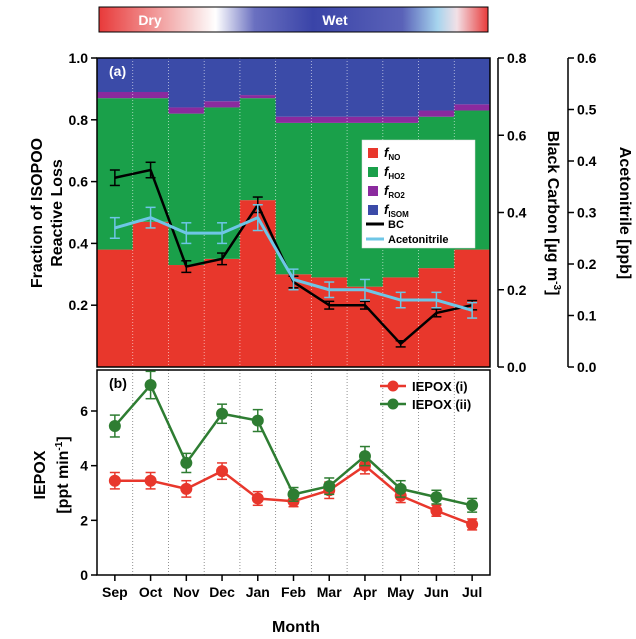 The height and width of the screenshot is (639, 636). What do you see at coordinates (40, 474) in the screenshot?
I see `panel-b-ylabel-line1: IEPOX` at bounding box center [40, 474].